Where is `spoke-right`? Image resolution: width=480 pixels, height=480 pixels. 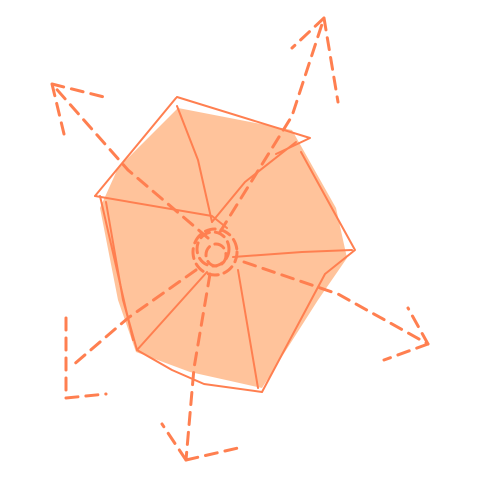
spoke-right is located at coordinates (336, 303).